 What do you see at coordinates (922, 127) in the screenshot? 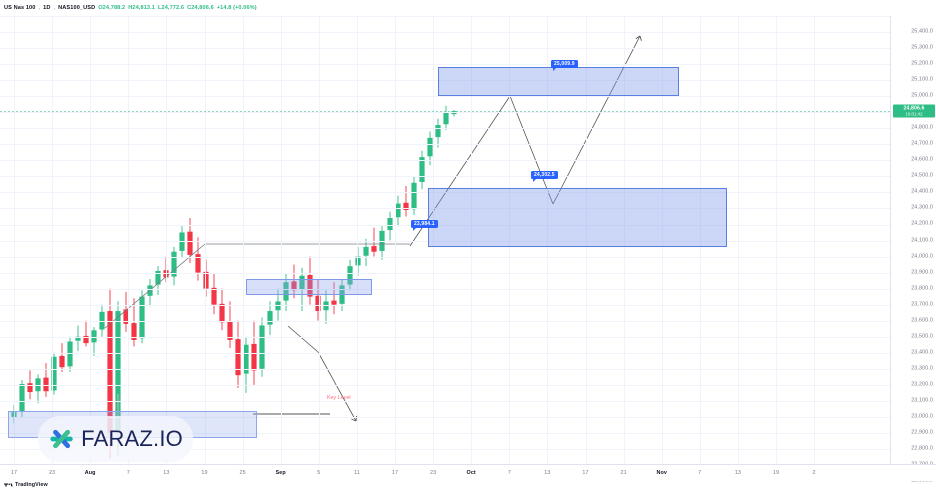
I see `price-axis-label: 24,800.0` at bounding box center [922, 127].